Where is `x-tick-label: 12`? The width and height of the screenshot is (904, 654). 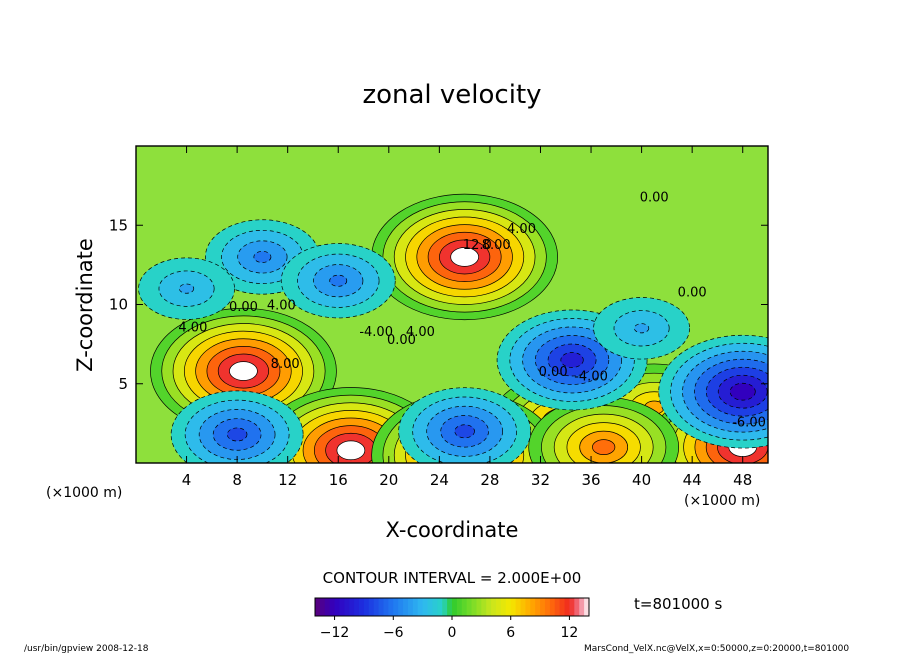 x-tick-label: 12 is located at coordinates (287, 480).